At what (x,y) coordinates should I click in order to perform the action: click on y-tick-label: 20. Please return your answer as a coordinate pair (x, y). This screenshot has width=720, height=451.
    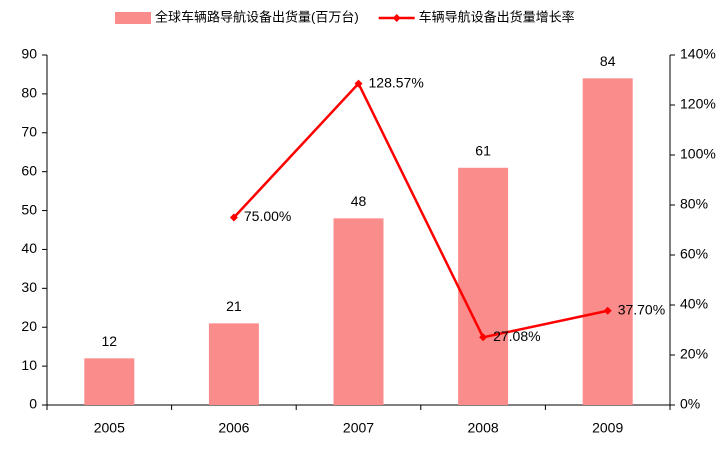
    Looking at the image, I should click on (29, 326).